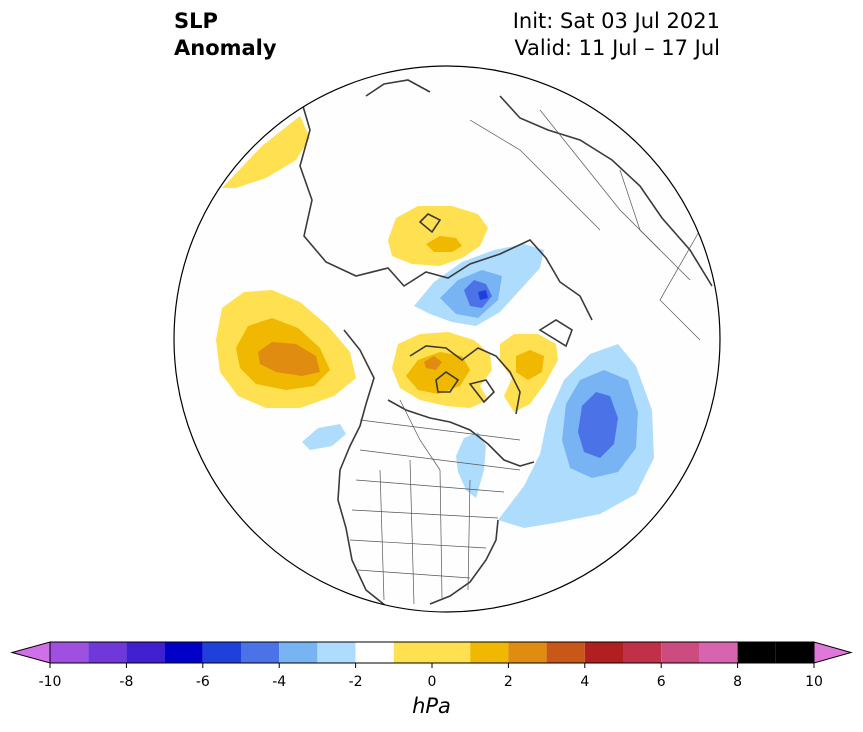 This screenshot has height=732, width=863. Describe the element at coordinates (508, 682) in the screenshot. I see `colorbar-tick-label: 2` at that location.